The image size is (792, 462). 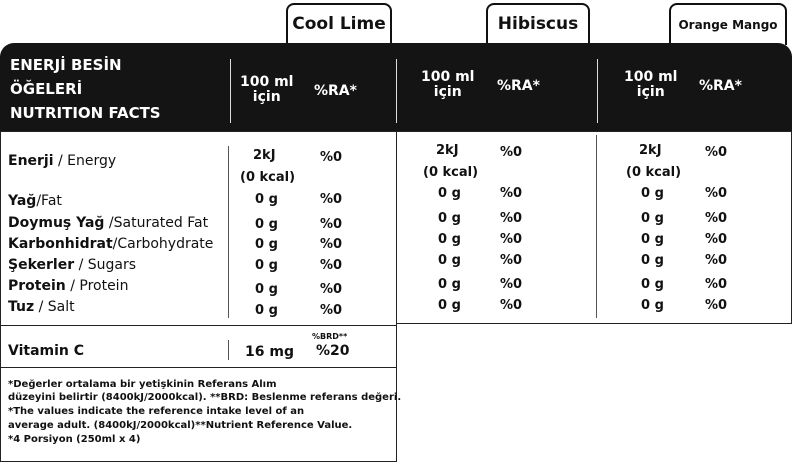 What do you see at coordinates (266, 289) in the screenshot?
I see `cl-protein: 0 g` at bounding box center [266, 289].